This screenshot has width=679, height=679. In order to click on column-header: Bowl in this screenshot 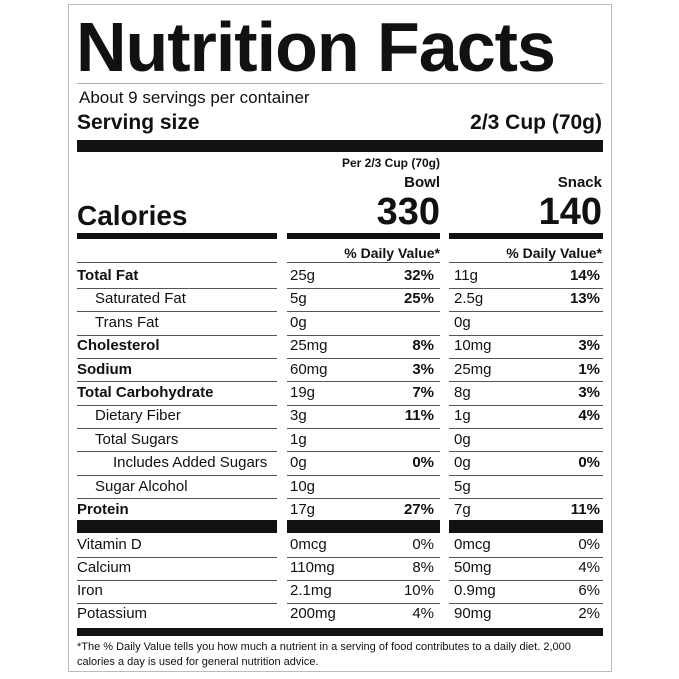, I will do `click(422, 182)`.